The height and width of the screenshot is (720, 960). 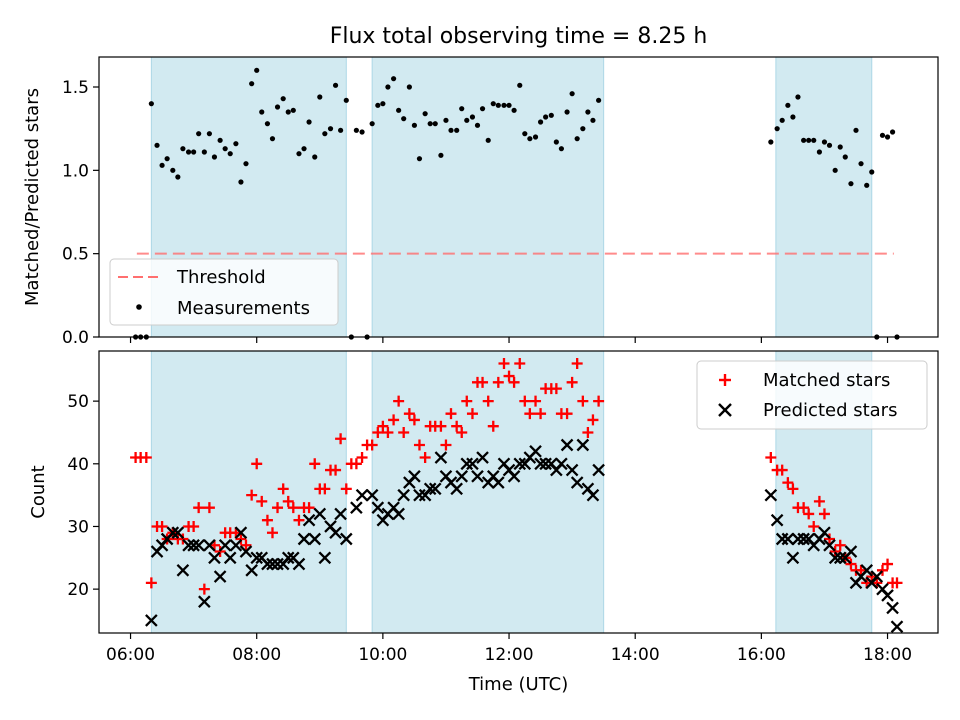 What do you see at coordinates (78, 527) in the screenshot?
I see `y-tick-label: 30` at bounding box center [78, 527].